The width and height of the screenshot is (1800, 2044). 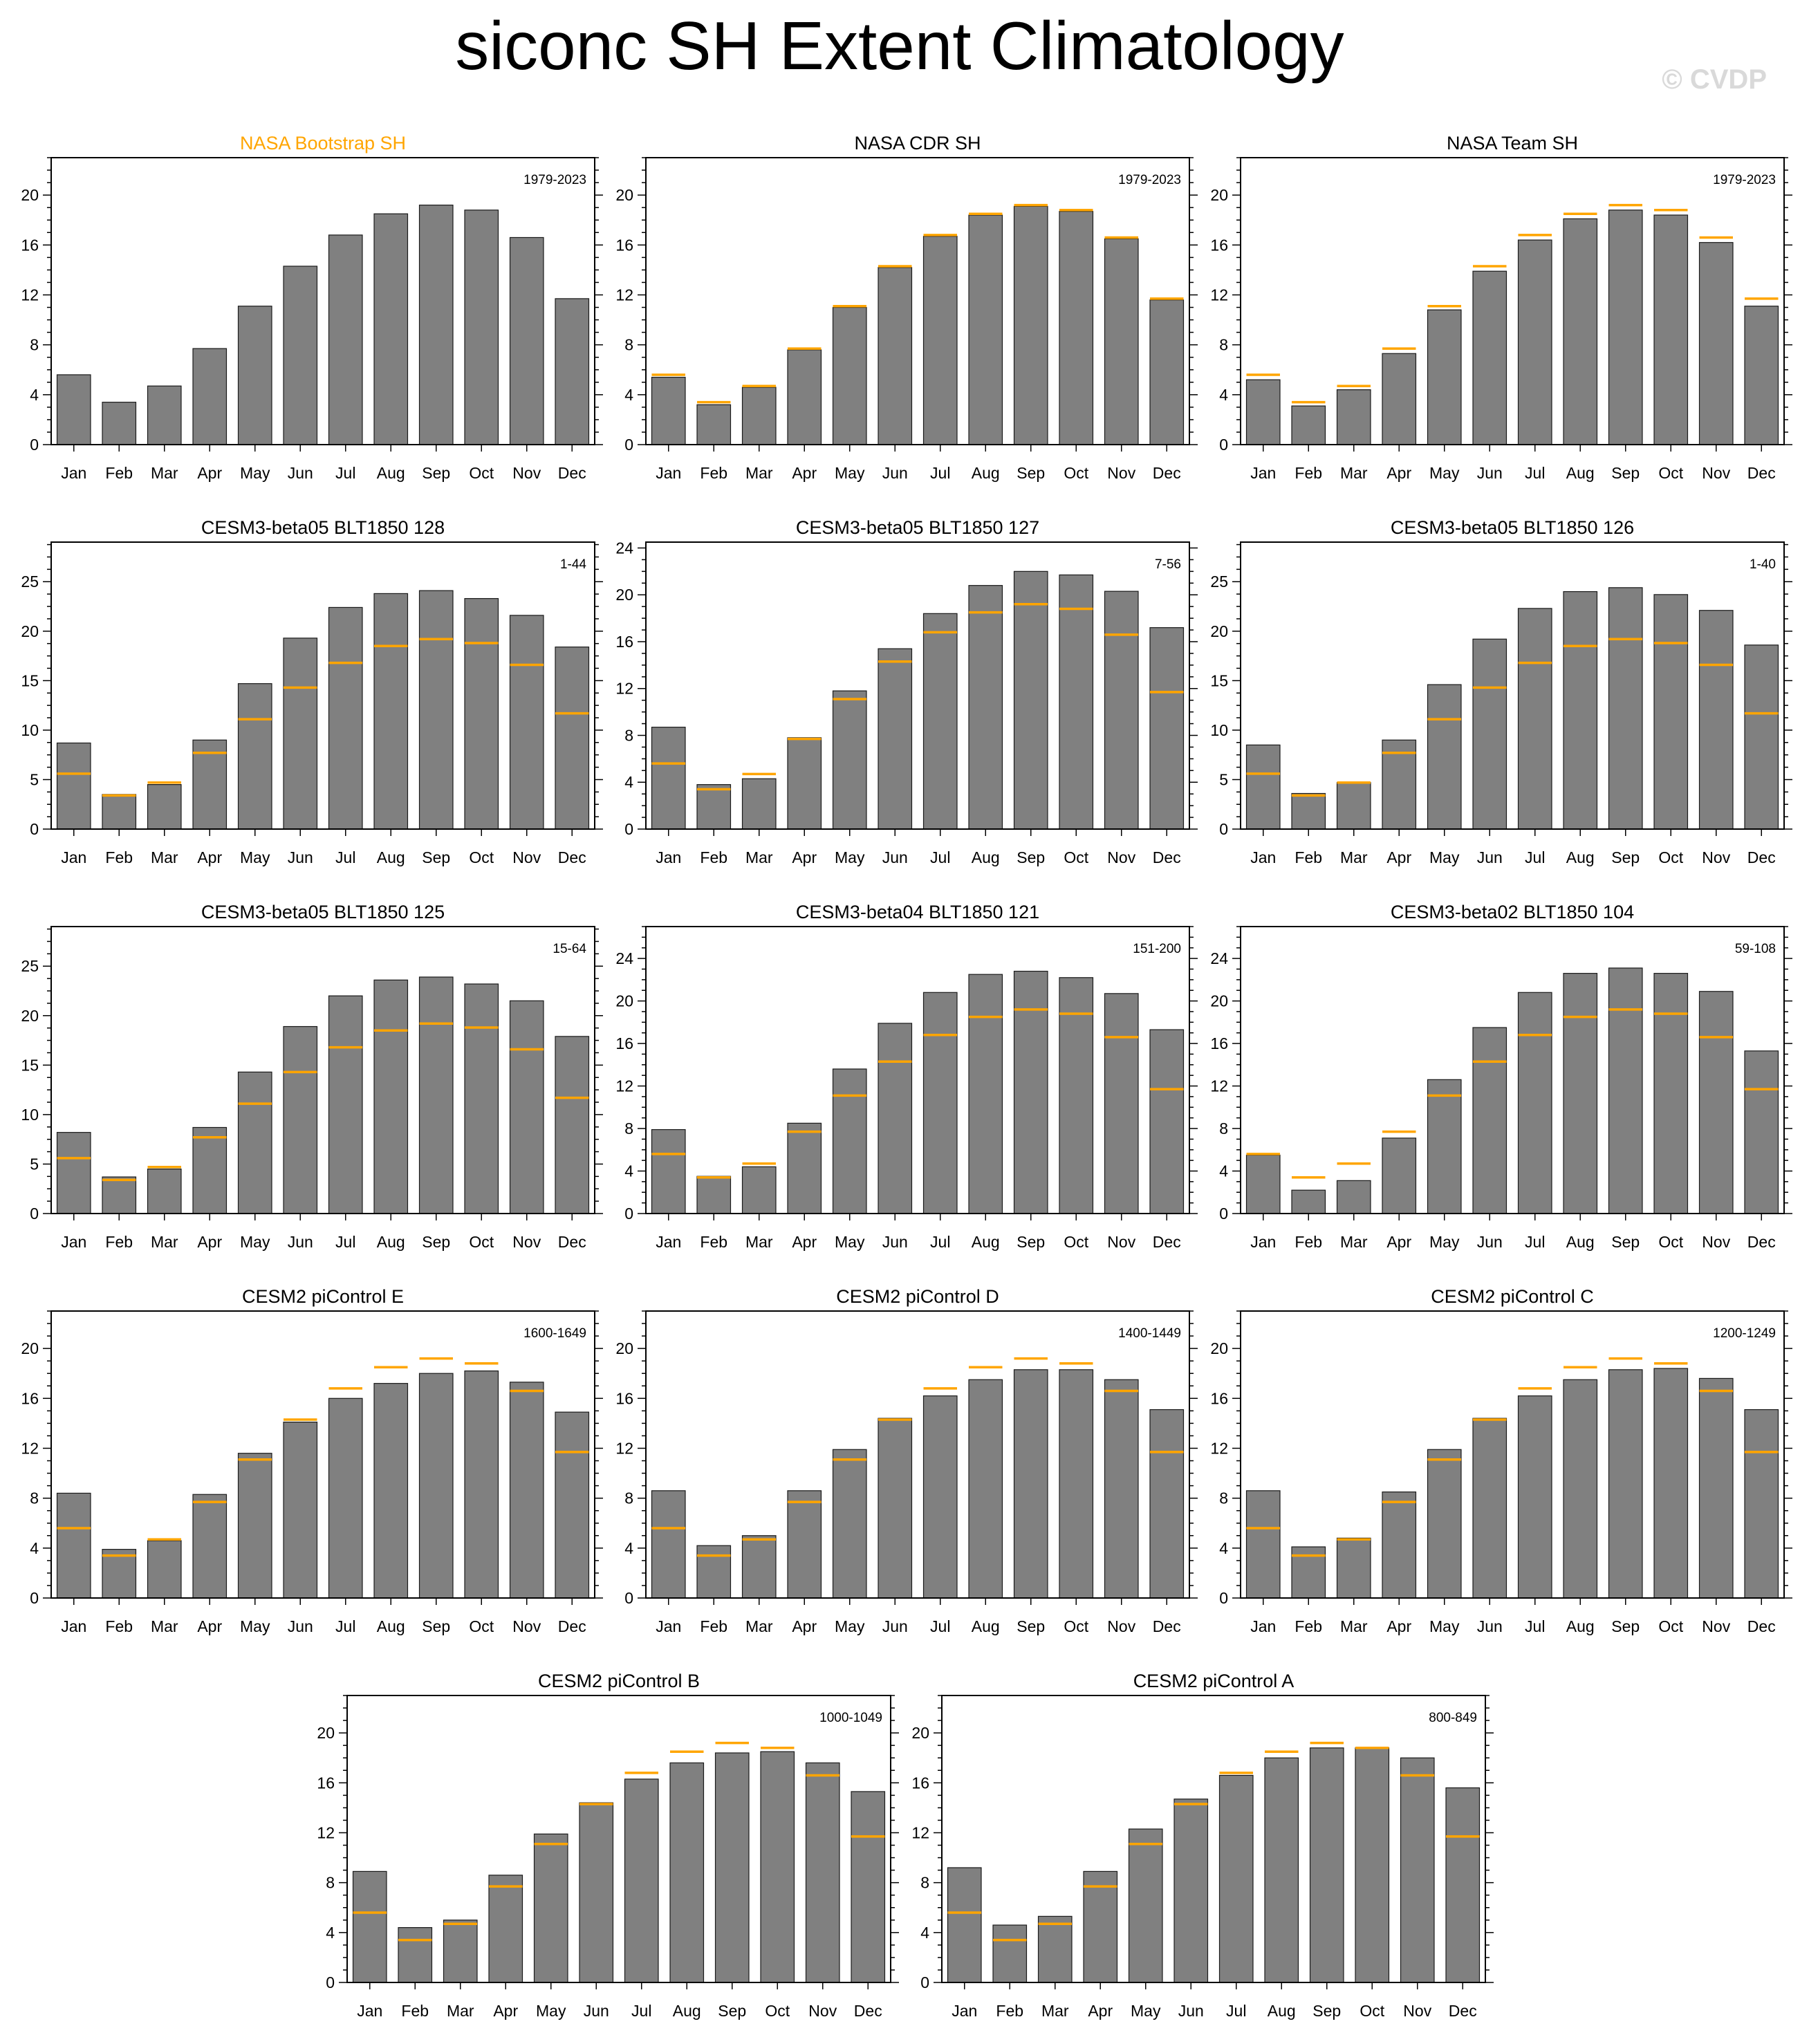 What do you see at coordinates (1512, 143) in the screenshot?
I see `panel-title: NASA Team SH` at bounding box center [1512, 143].